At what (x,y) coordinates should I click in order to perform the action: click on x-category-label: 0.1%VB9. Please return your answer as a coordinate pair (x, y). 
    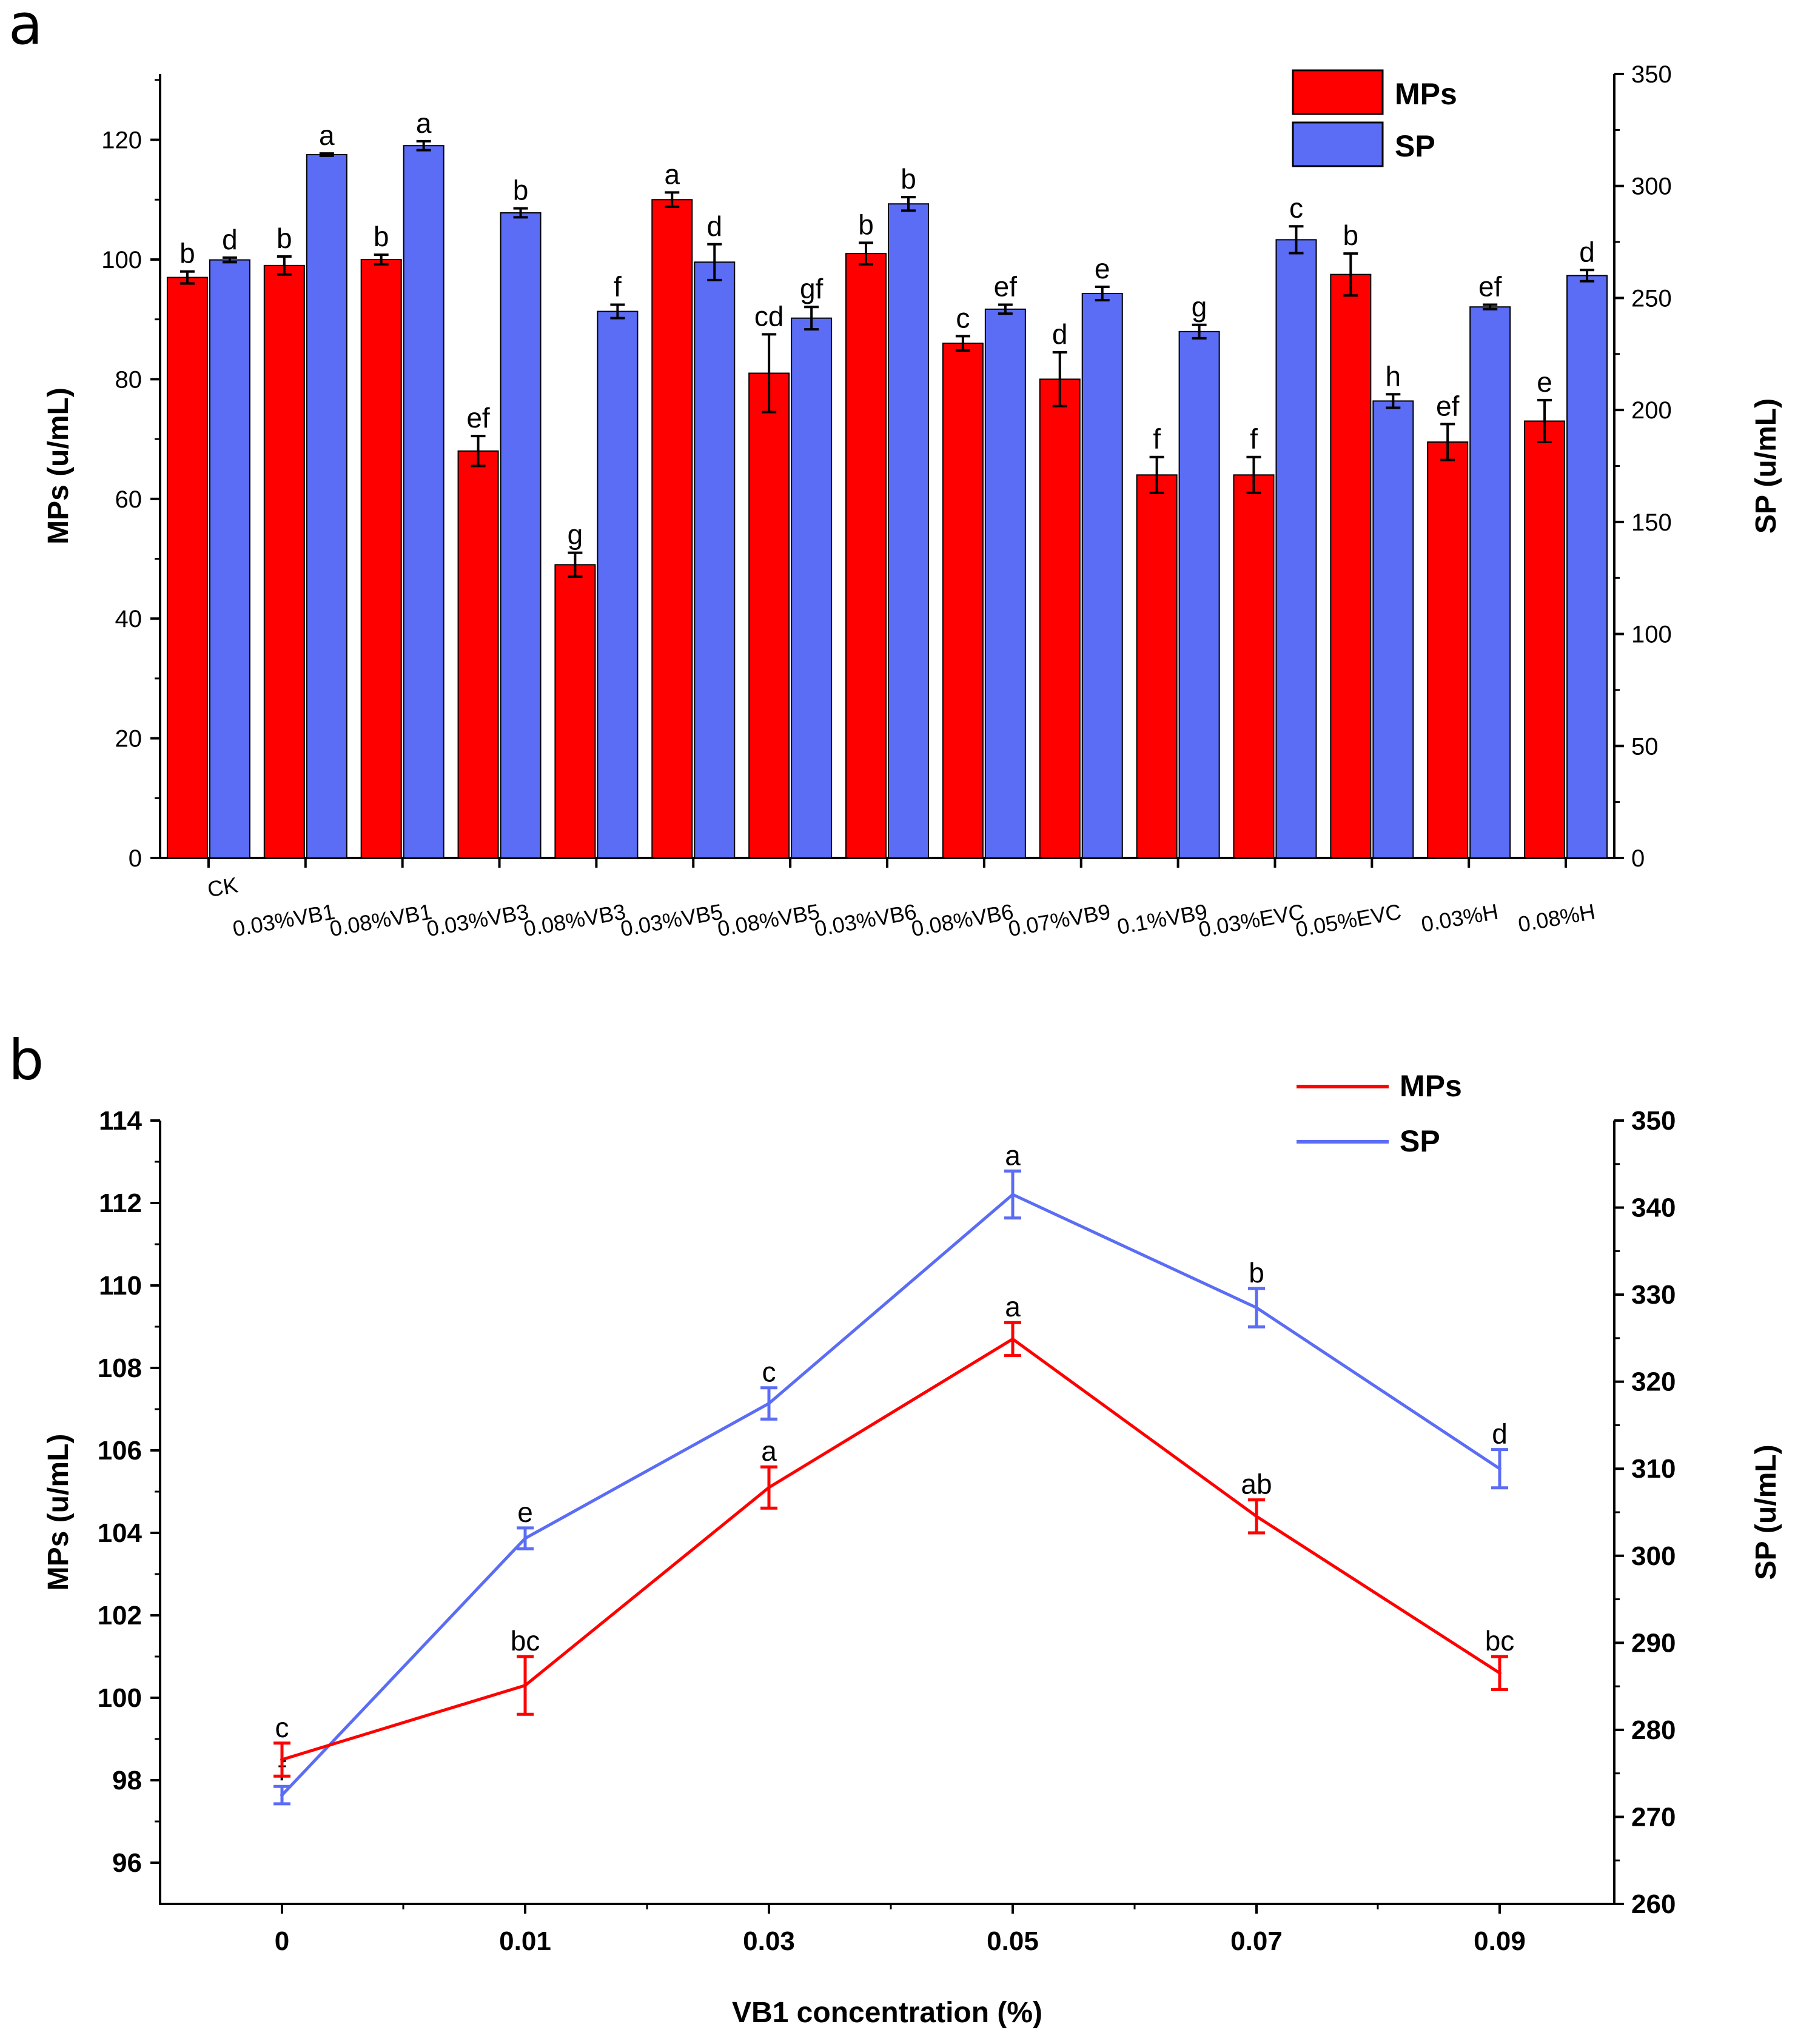
    Looking at the image, I should click on (1162, 919).